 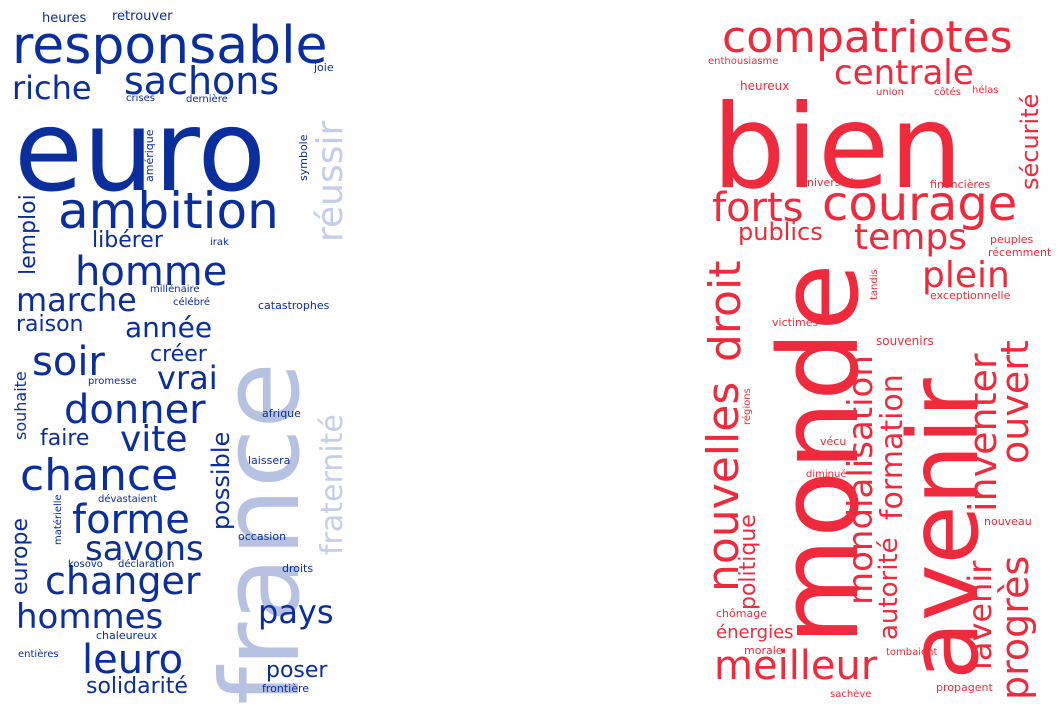 I want to click on word: dernière, so click(x=207, y=99).